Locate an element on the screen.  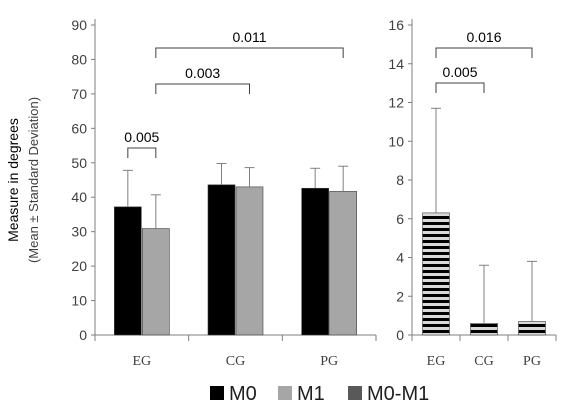
legend-swatch-m0-m1 is located at coordinates (355, 393).